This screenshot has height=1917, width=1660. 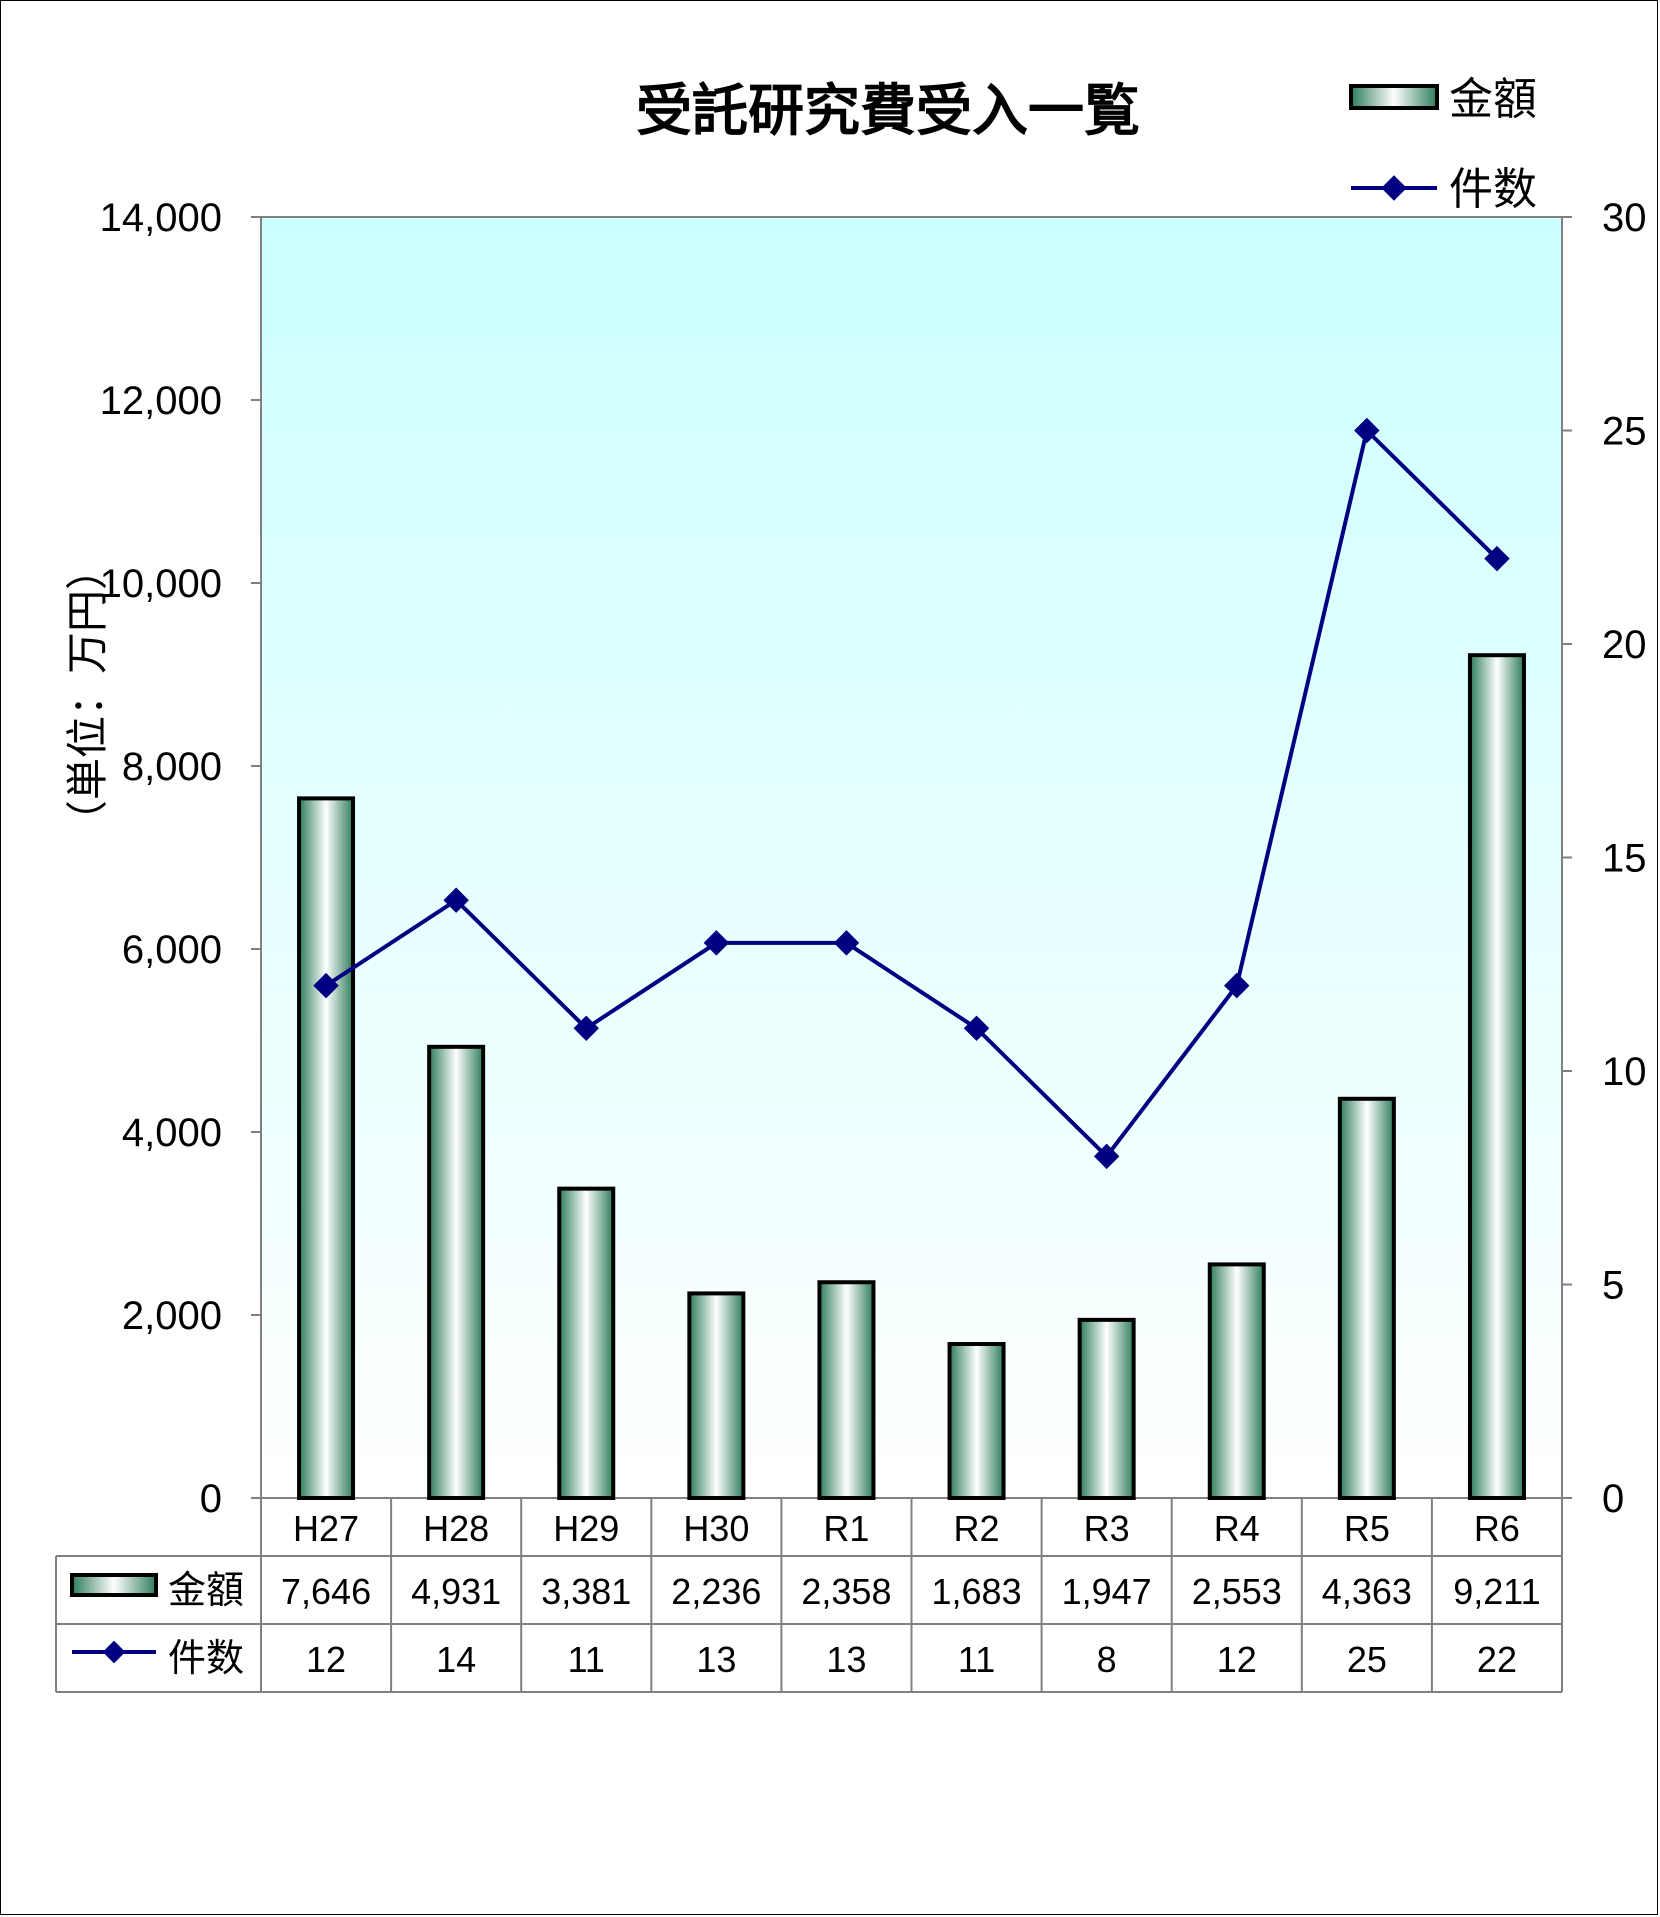 What do you see at coordinates (1613, 1499) in the screenshot?
I see `y2-tick-label: 0` at bounding box center [1613, 1499].